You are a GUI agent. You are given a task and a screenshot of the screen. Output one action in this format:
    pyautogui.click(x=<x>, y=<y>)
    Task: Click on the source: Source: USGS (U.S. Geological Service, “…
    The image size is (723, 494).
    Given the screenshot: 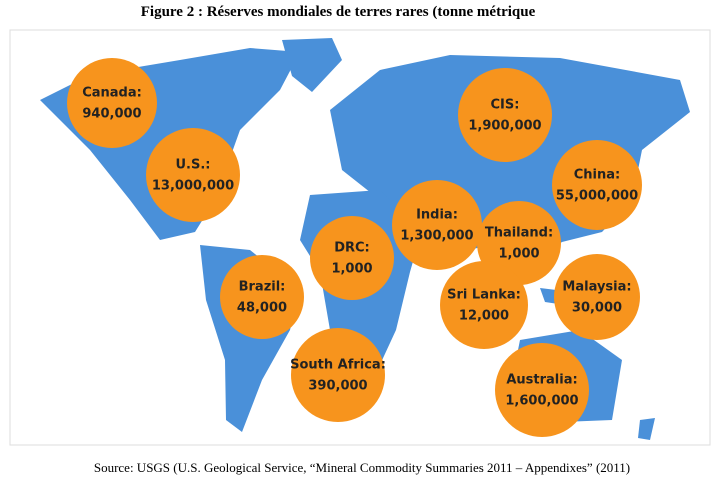 What is the action you would take?
    pyautogui.click(x=362, y=467)
    